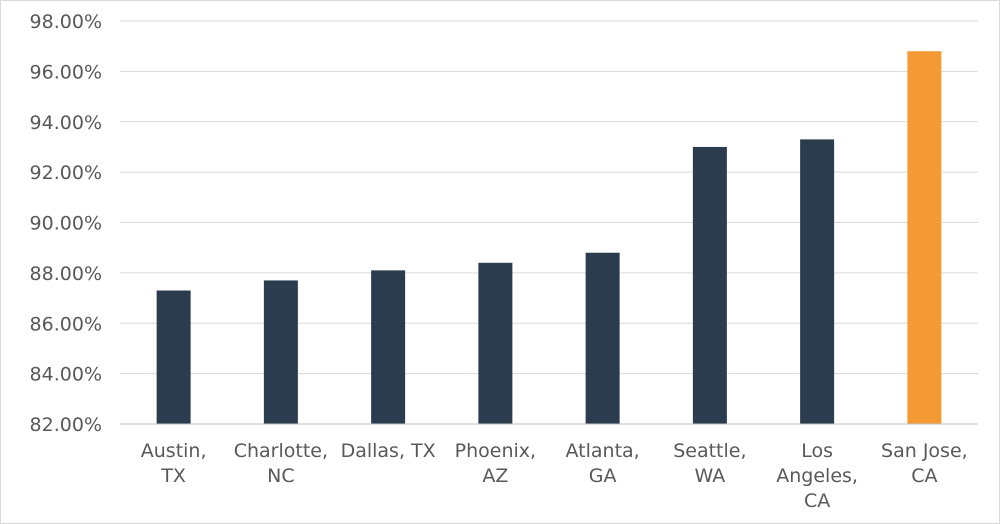 The height and width of the screenshot is (524, 1000). What do you see at coordinates (817, 476) in the screenshot?
I see `x-category-label: Los Angeles, CA` at bounding box center [817, 476].